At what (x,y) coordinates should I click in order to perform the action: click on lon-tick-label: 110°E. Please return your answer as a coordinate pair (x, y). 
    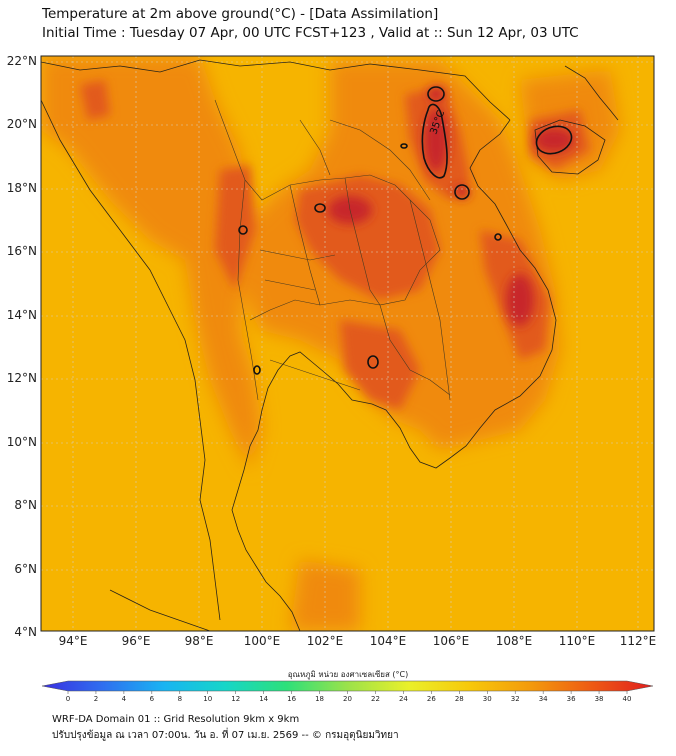
    Looking at the image, I should click on (577, 641).